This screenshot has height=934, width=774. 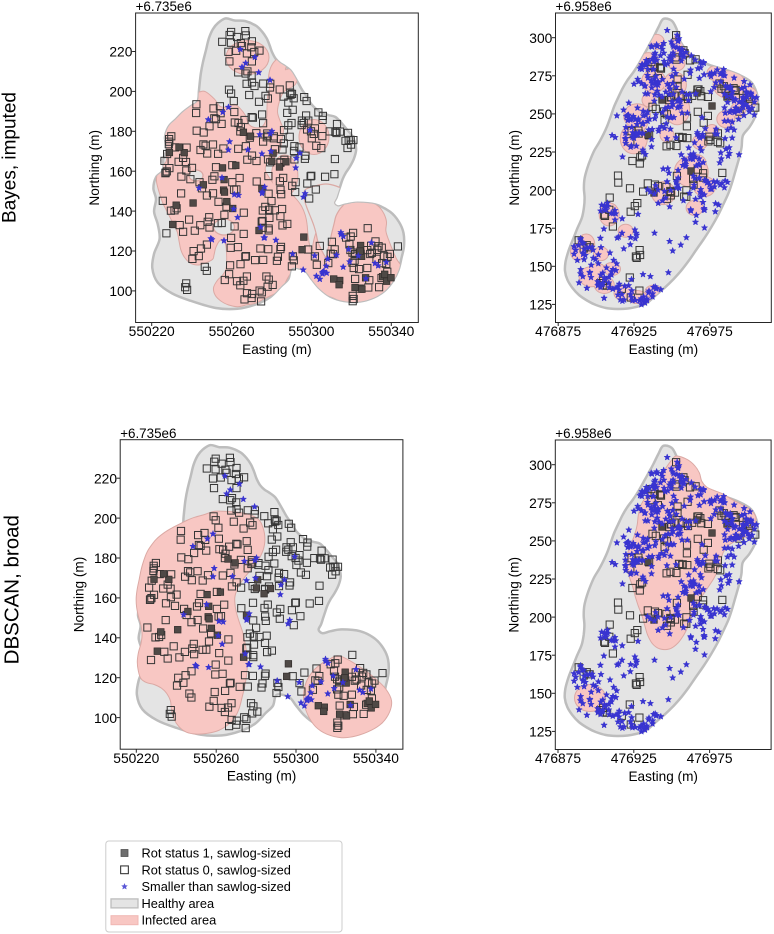 What do you see at coordinates (10, 157) in the screenshot?
I see `svg-text: Bayes, imputed` at bounding box center [10, 157].